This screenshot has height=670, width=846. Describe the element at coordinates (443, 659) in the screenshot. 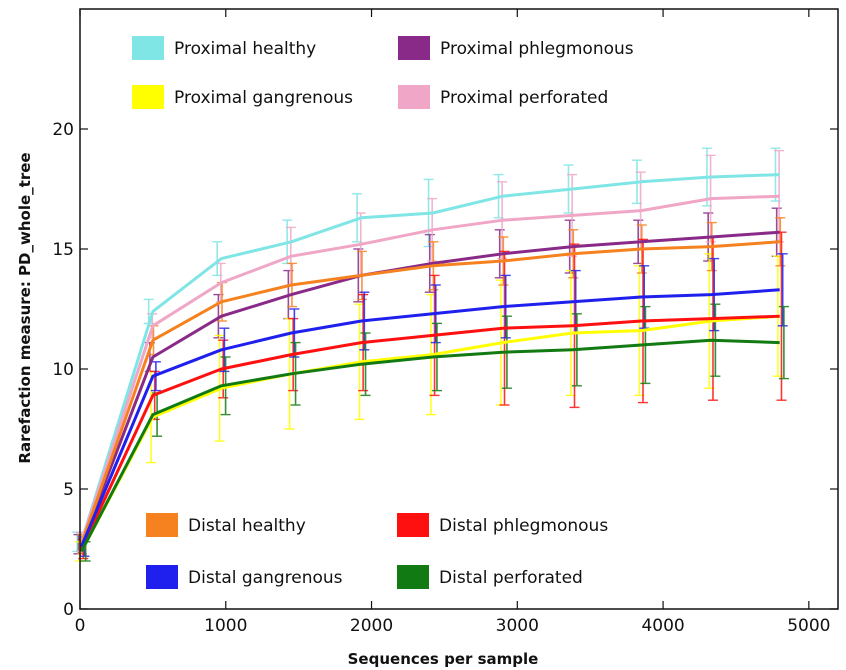

I see `x-axis-title: Sequences per sample` at that location.